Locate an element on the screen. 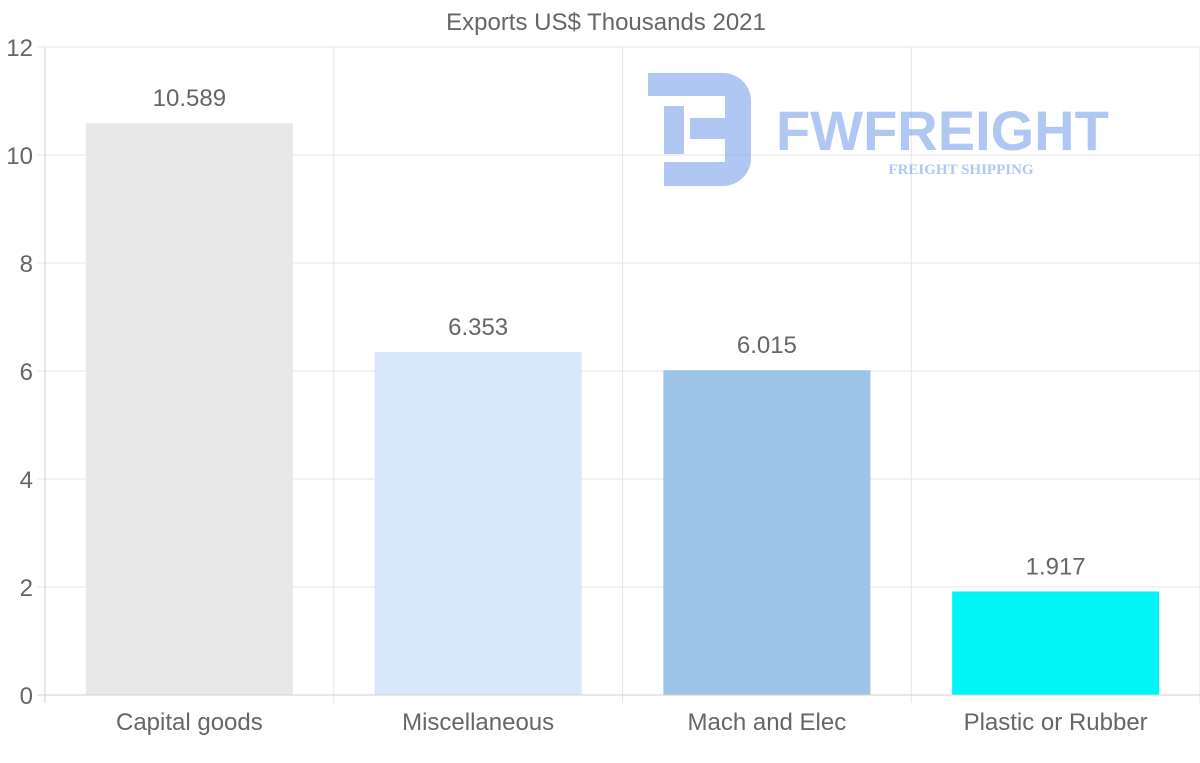 The height and width of the screenshot is (763, 1200). watermark-brand: FWFREIGHT is located at coordinates (942, 130).